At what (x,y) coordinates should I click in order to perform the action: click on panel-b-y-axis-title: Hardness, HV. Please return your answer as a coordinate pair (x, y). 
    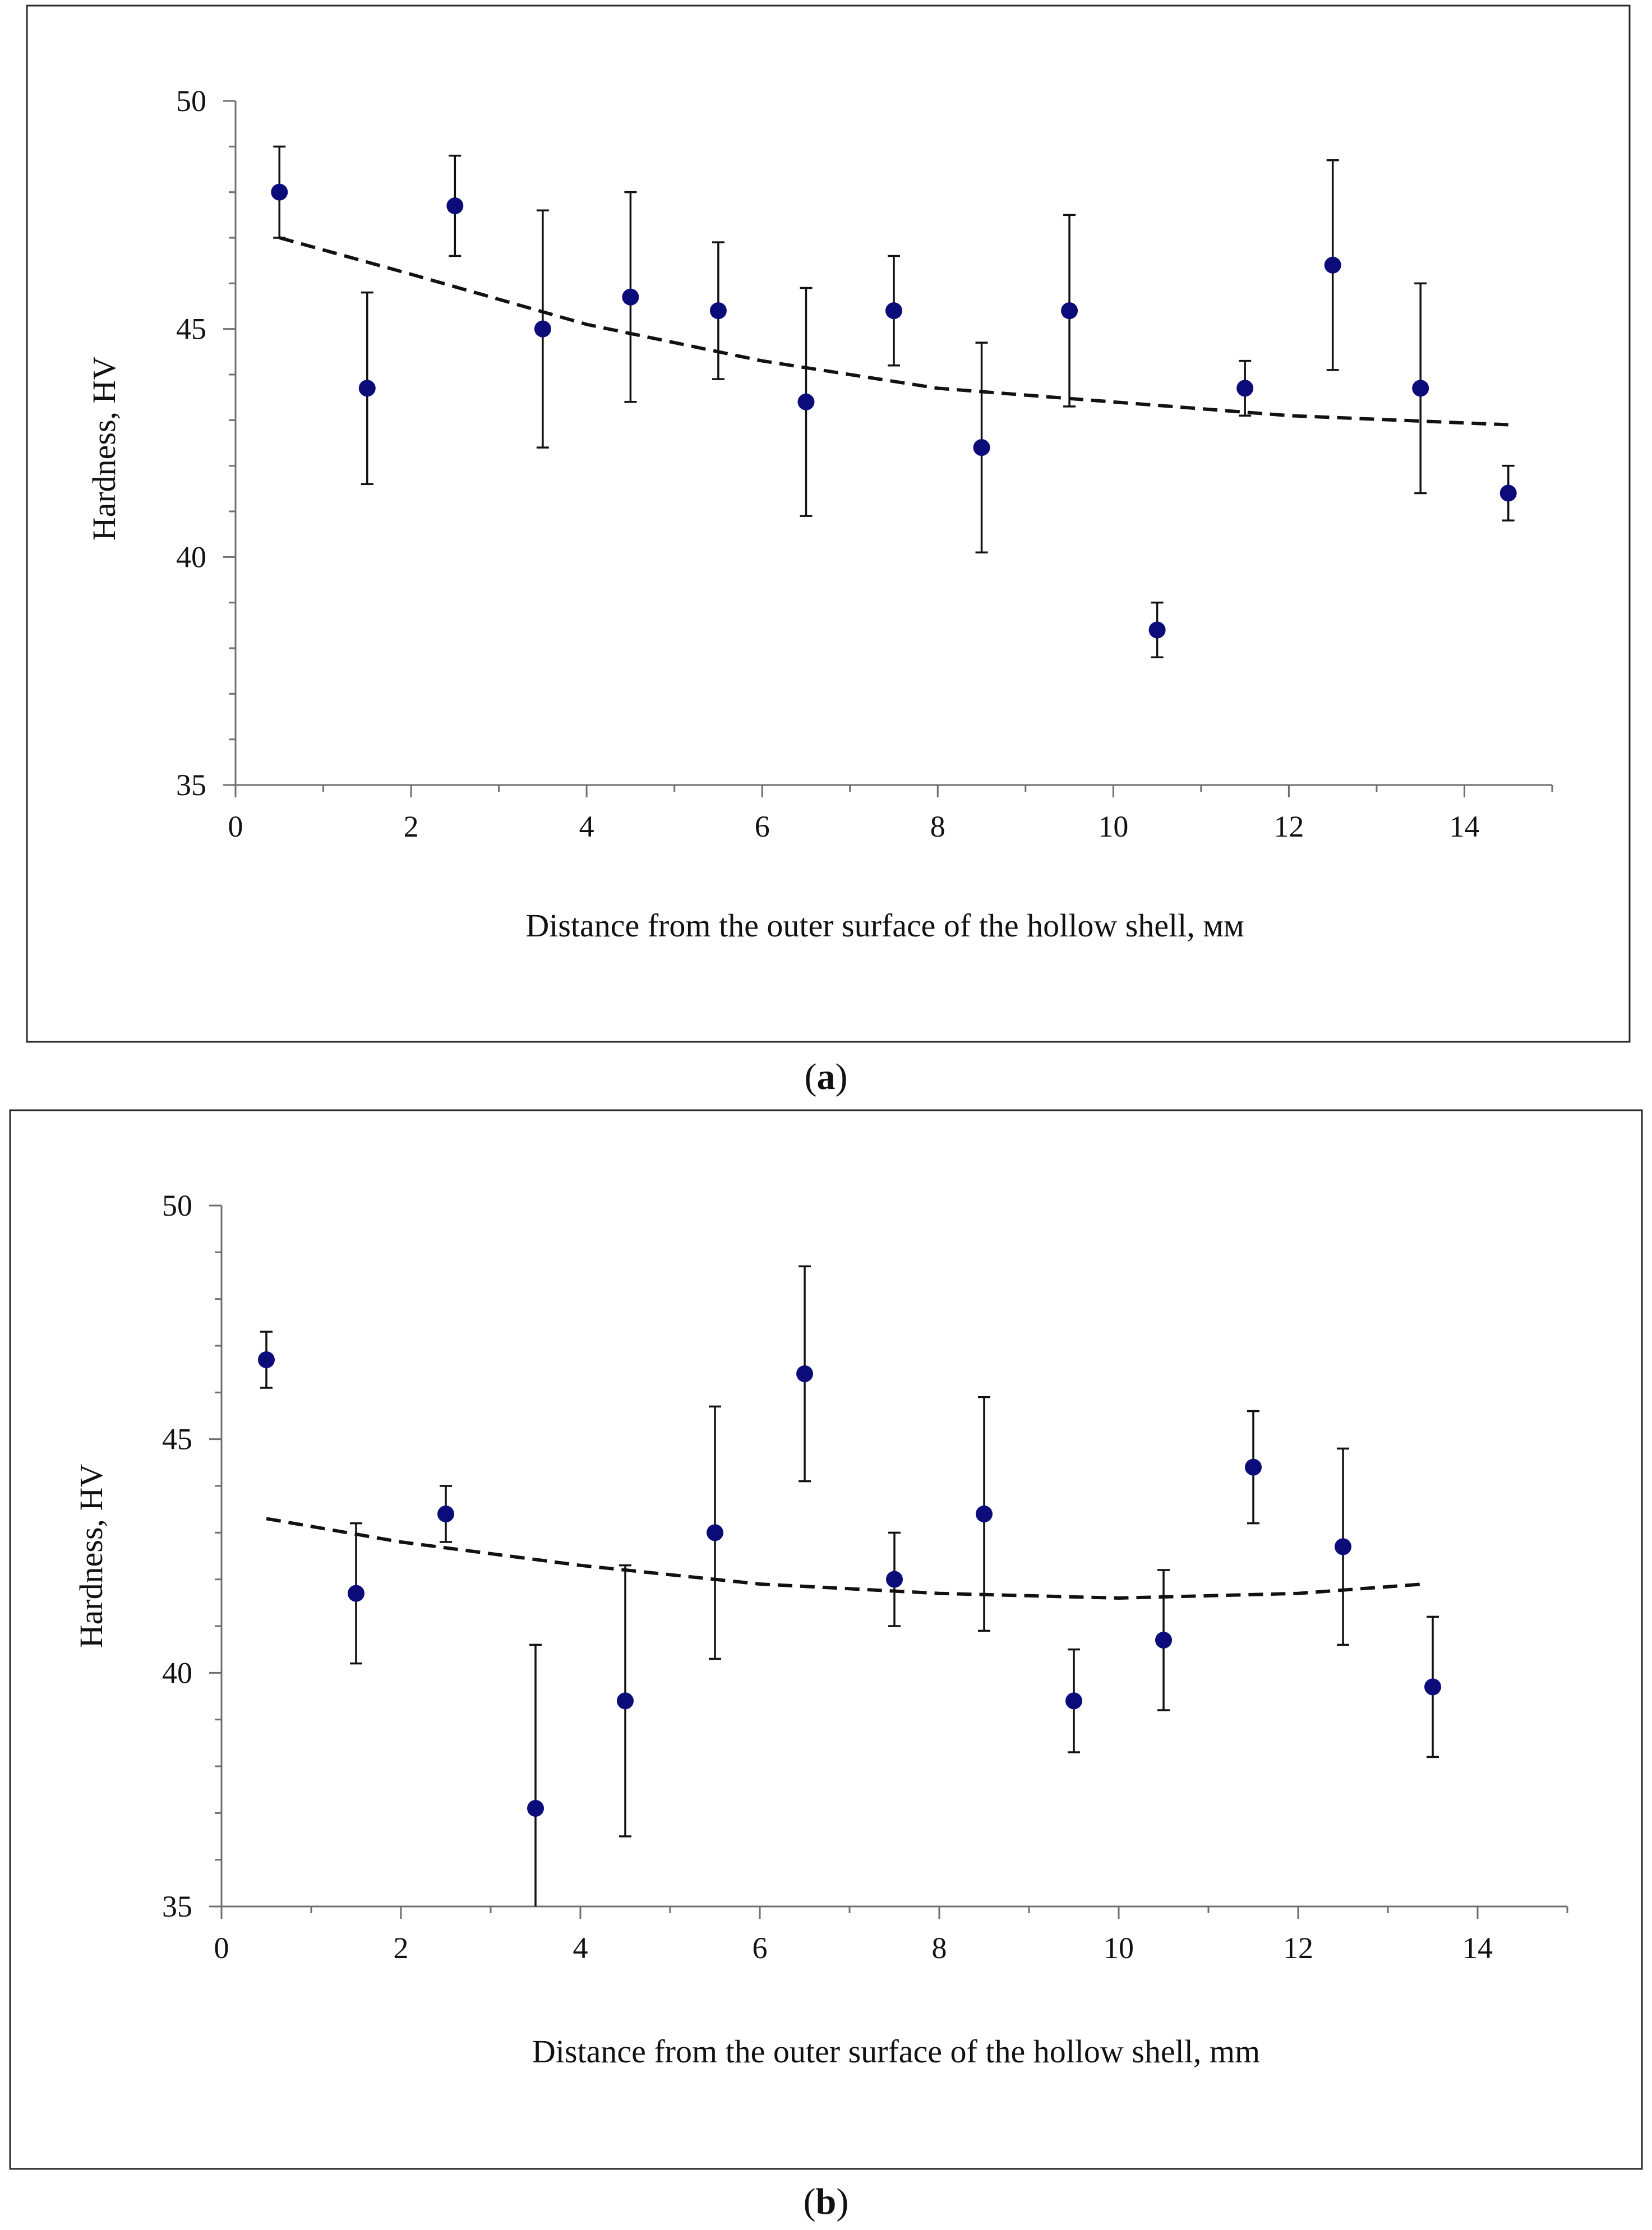
    Looking at the image, I should click on (91, 1556).